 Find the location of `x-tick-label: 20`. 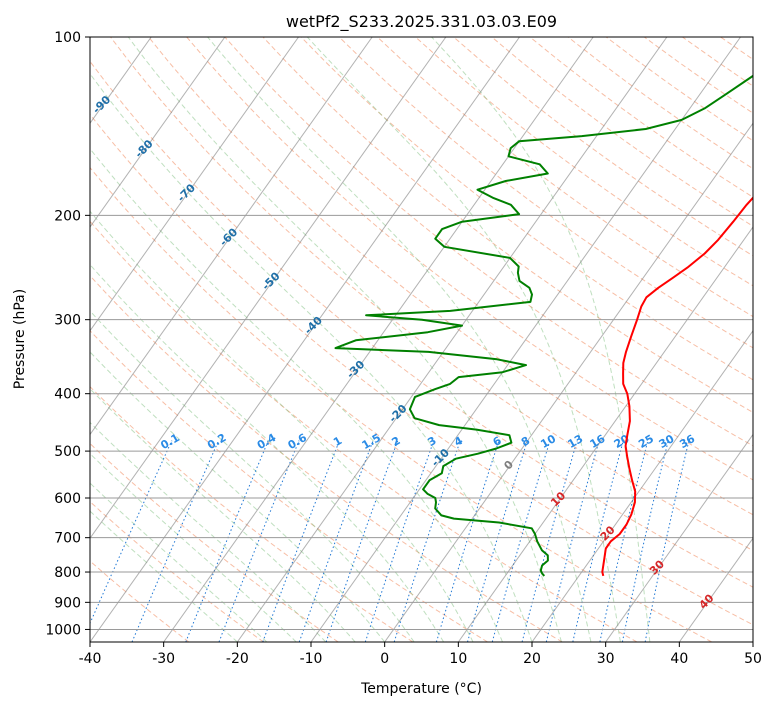

x-tick-label: 20 is located at coordinates (532, 659).